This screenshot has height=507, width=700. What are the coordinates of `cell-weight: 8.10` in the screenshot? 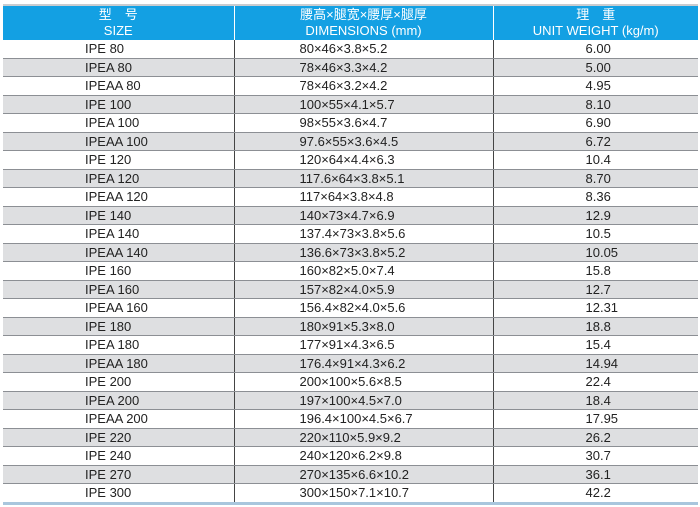 It's located at (595, 104).